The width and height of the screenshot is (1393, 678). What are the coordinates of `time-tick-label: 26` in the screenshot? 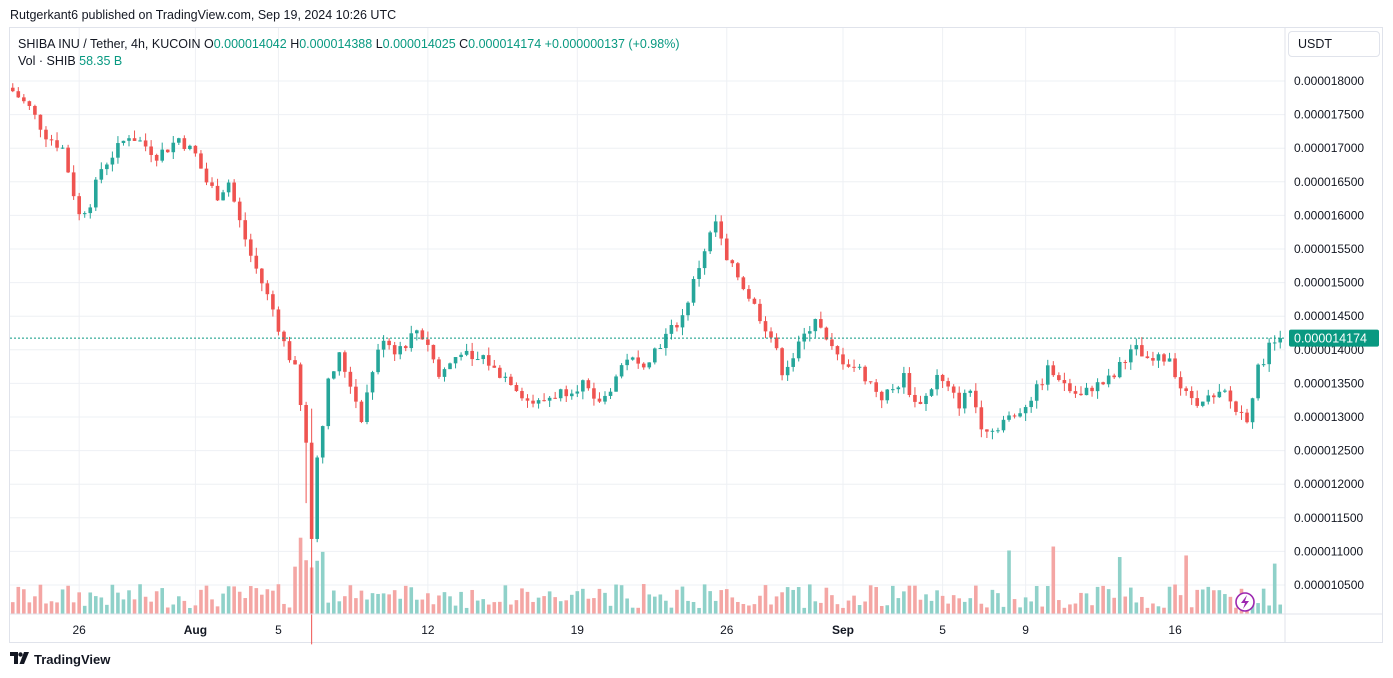 It's located at (727, 630).